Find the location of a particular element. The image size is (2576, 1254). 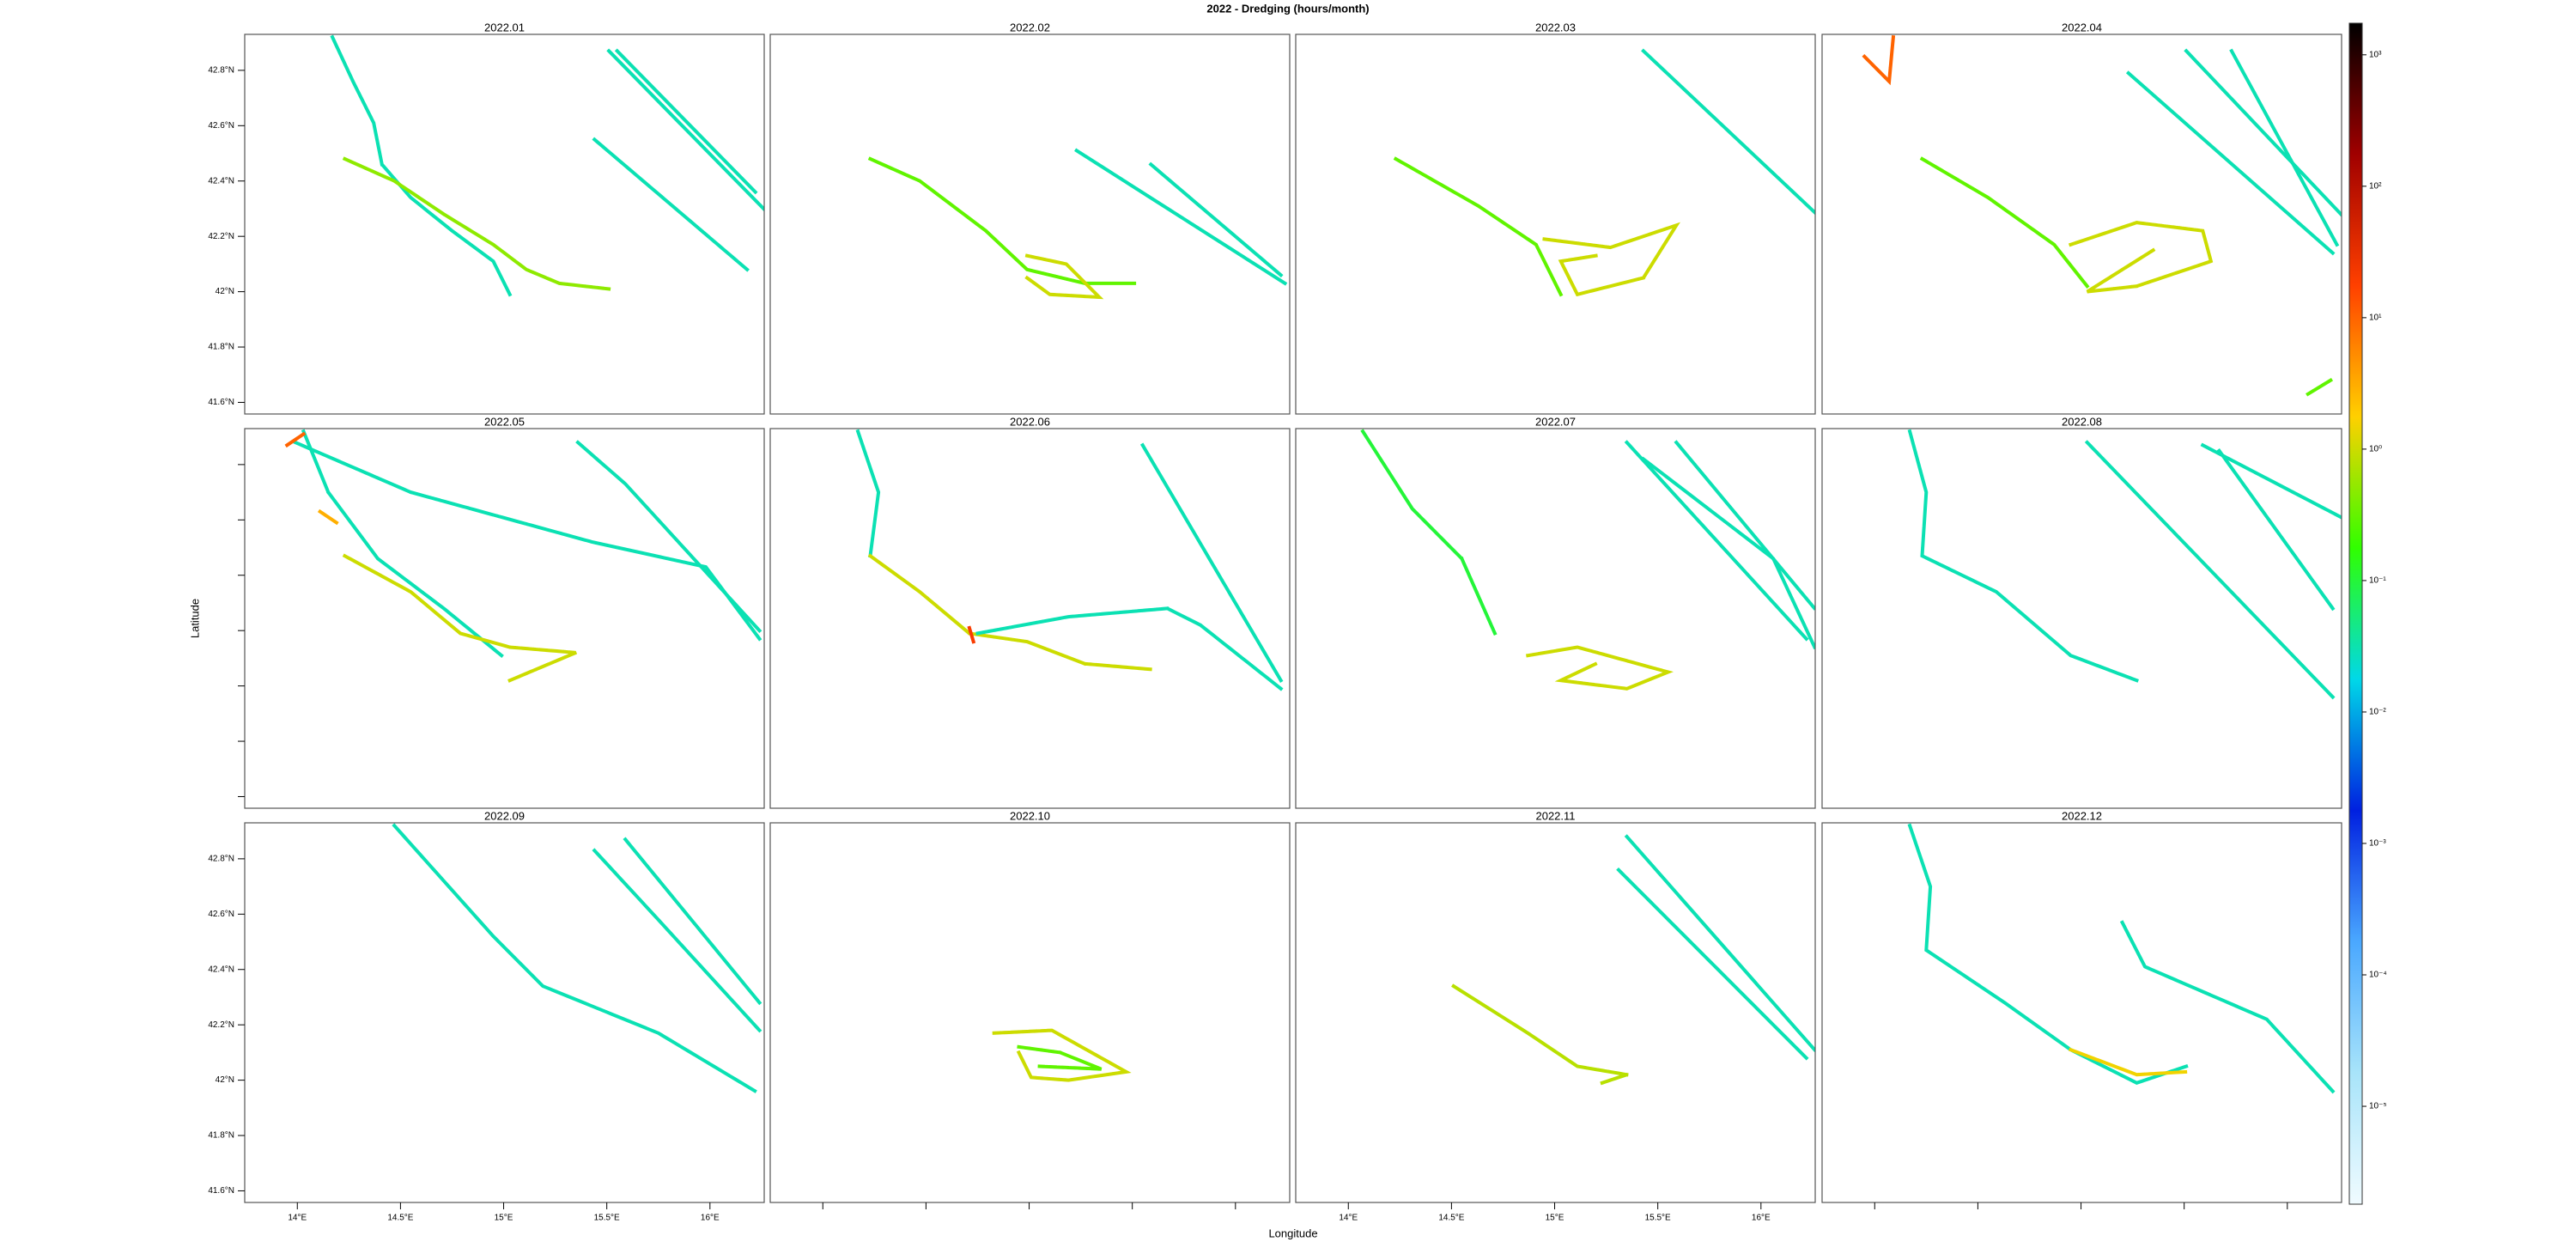

panel-title: 2022.10 is located at coordinates (1030, 815).